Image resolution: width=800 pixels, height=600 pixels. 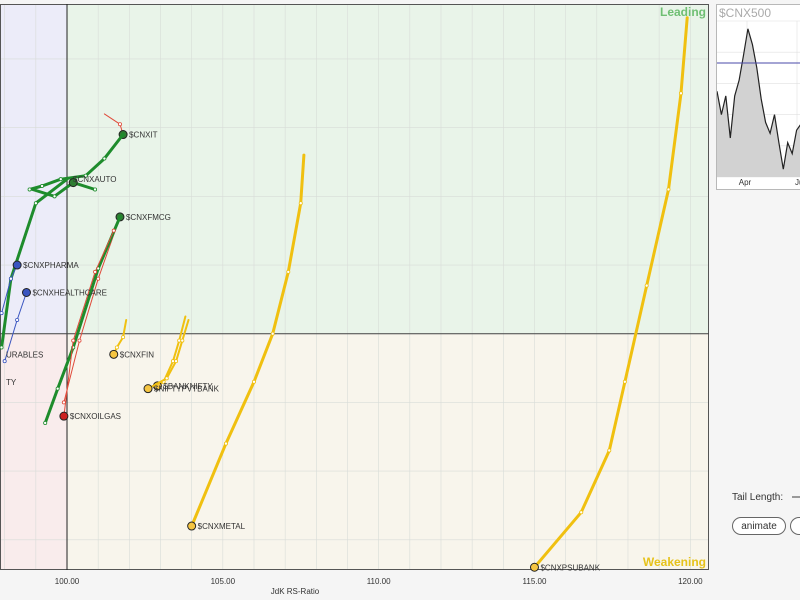 I want to click on series-label: $CNXPSUBANK, so click(x=570, y=567).